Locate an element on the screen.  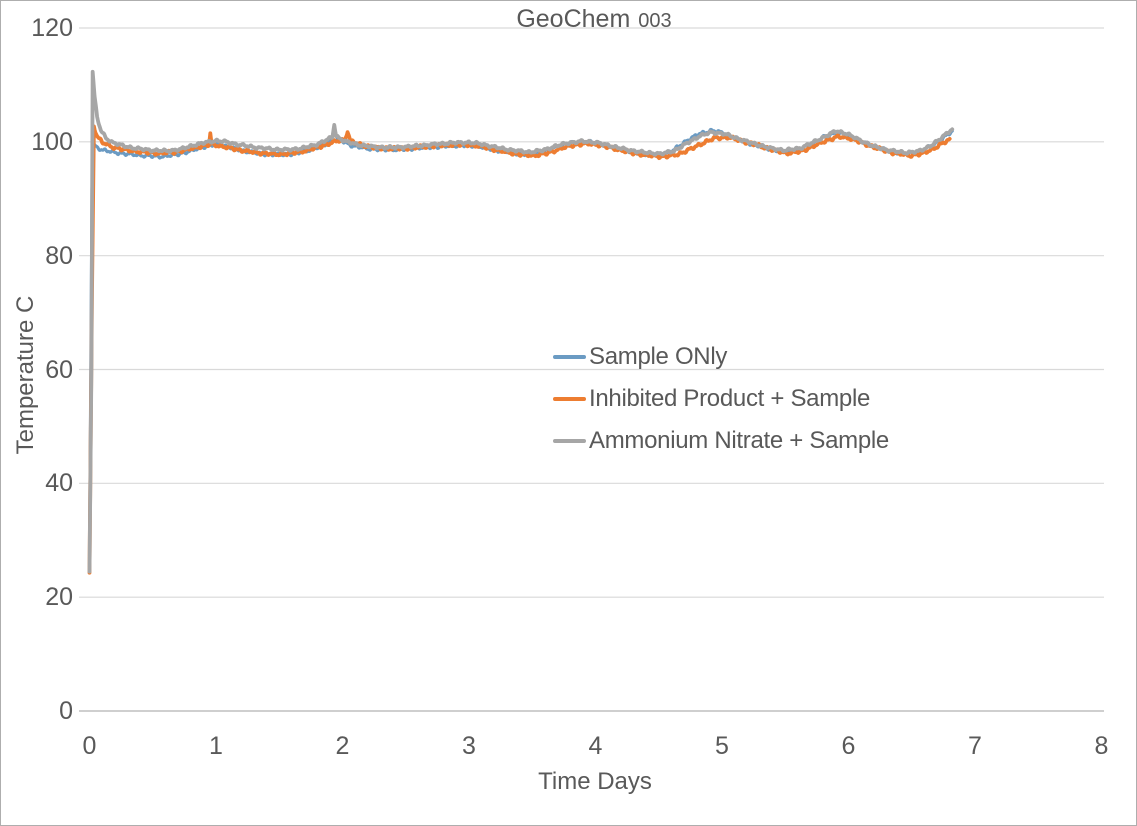
x-tick-label: 6 is located at coordinates (848, 746).